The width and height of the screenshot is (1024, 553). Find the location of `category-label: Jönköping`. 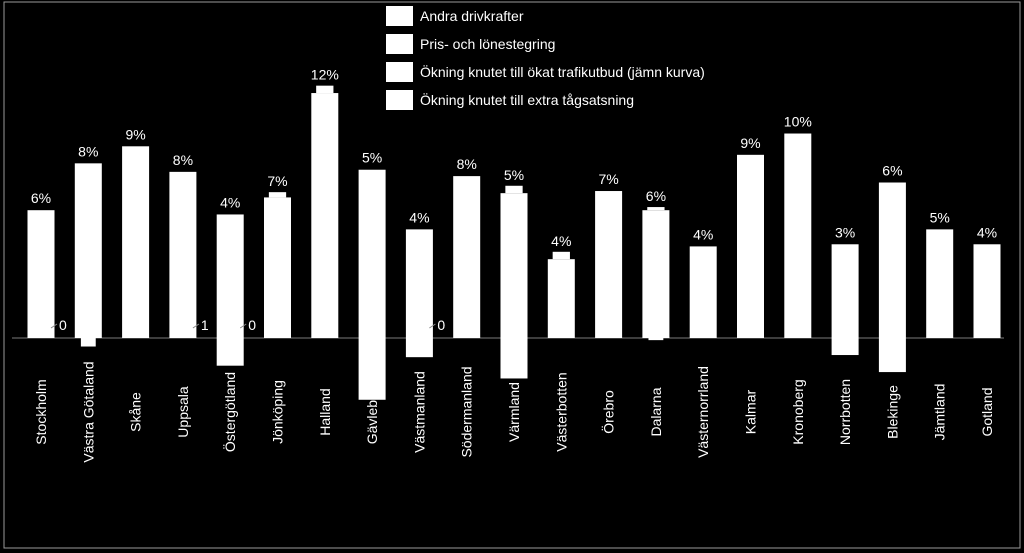

category-label: Jönköping is located at coordinates (278, 412).